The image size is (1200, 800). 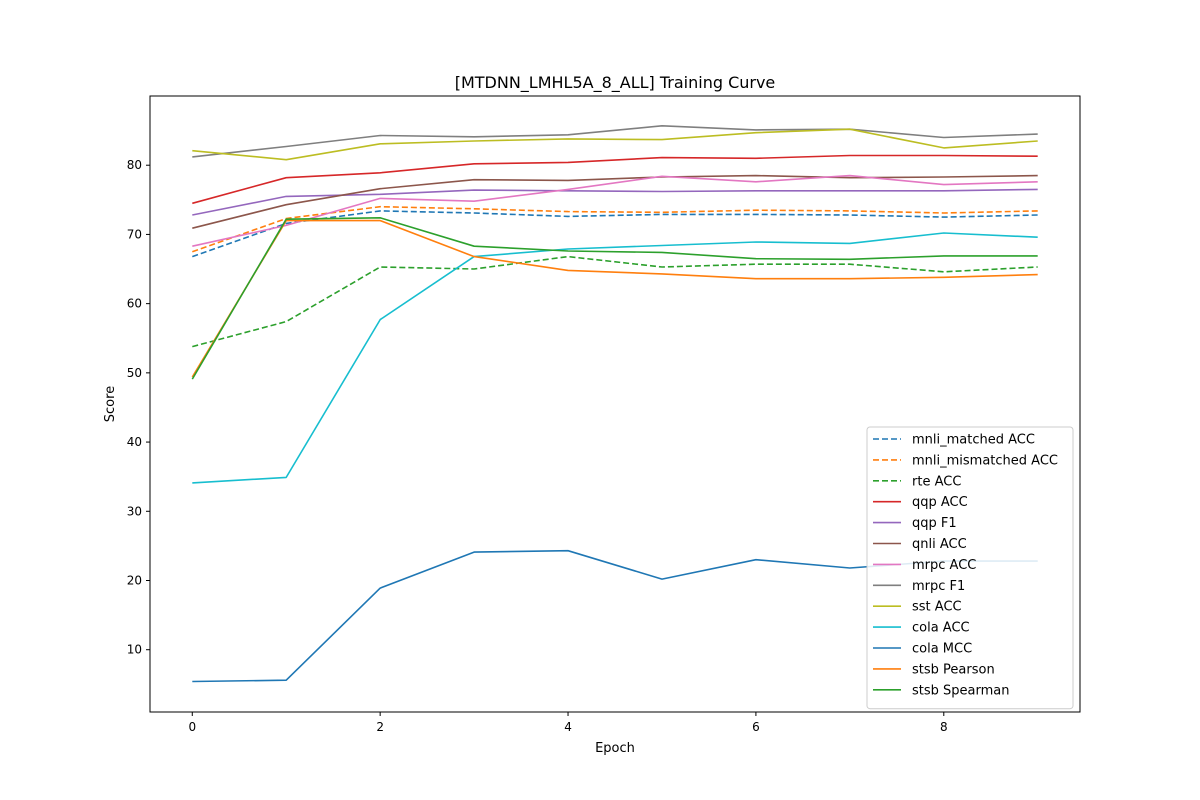 What do you see at coordinates (938, 586) in the screenshot?
I see `legend-label: mrpc F1` at bounding box center [938, 586].